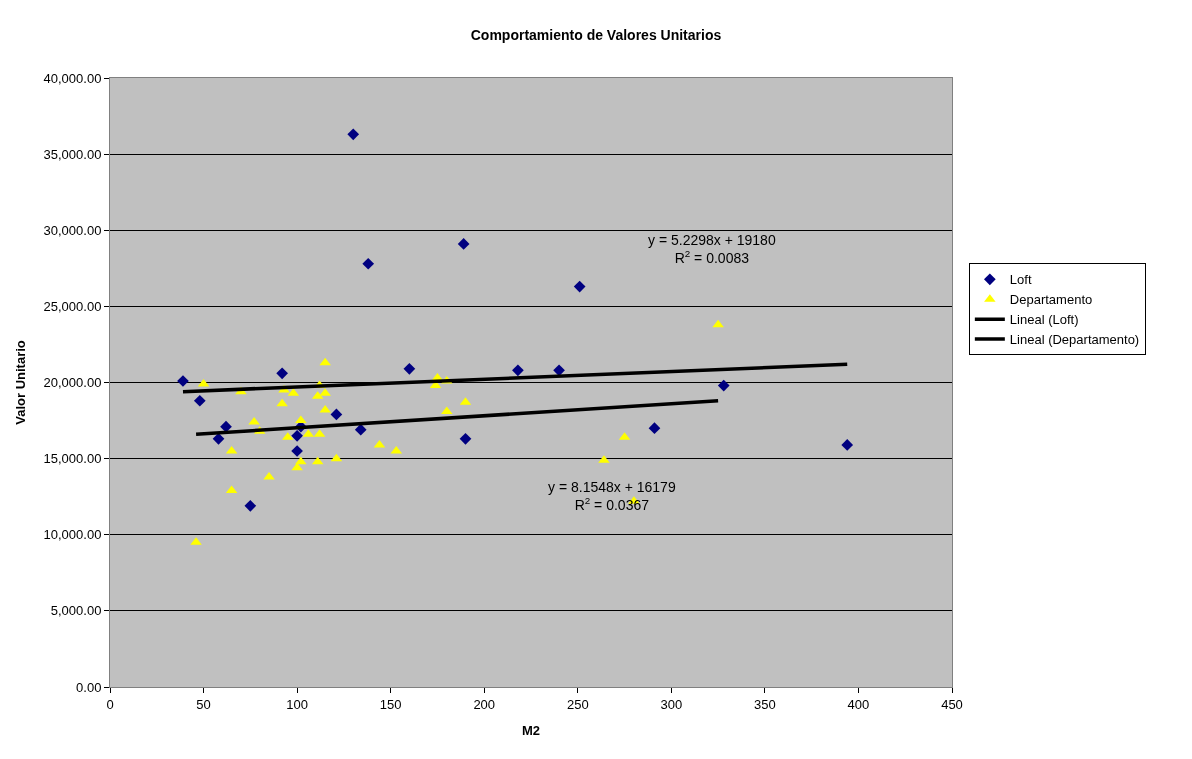 This screenshot has height=759, width=1192. What do you see at coordinates (484, 704) in the screenshot?
I see `x-tick-label: 200` at bounding box center [484, 704].